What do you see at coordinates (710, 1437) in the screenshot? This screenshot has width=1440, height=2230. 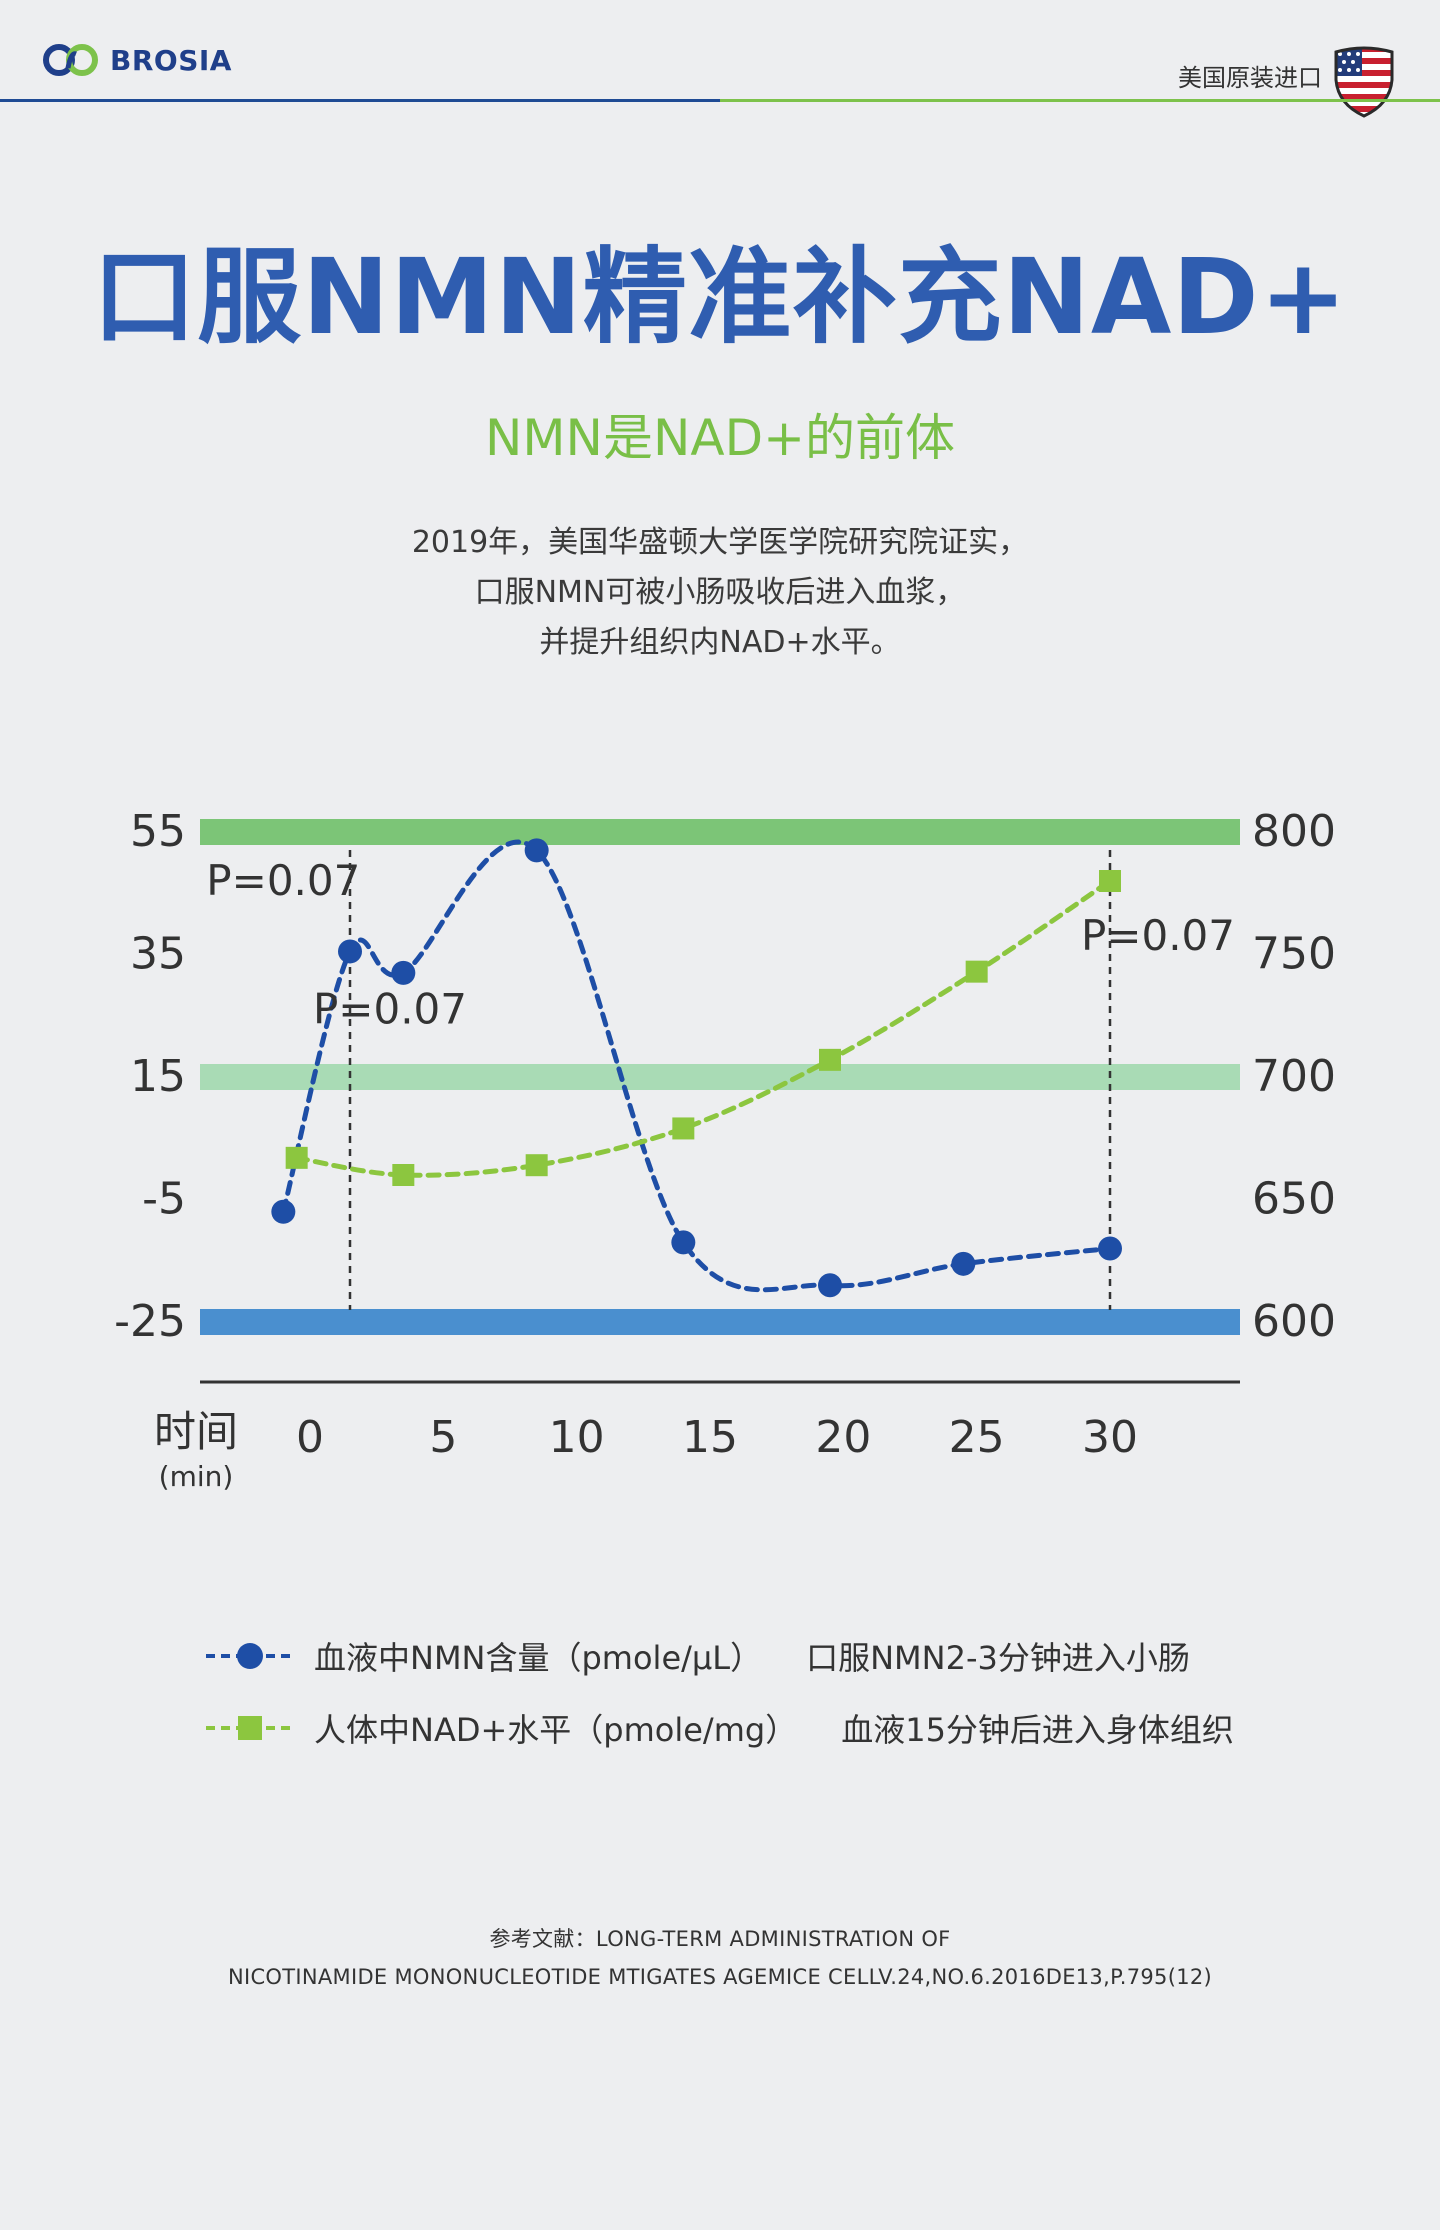 I see `x-tick-3: 15` at bounding box center [710, 1437].